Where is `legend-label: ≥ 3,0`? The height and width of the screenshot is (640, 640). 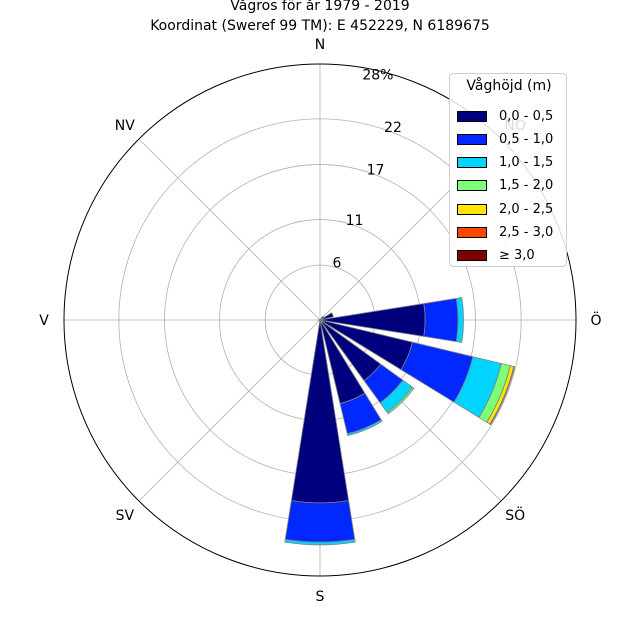 legend-label: ≥ 3,0 is located at coordinates (517, 256).